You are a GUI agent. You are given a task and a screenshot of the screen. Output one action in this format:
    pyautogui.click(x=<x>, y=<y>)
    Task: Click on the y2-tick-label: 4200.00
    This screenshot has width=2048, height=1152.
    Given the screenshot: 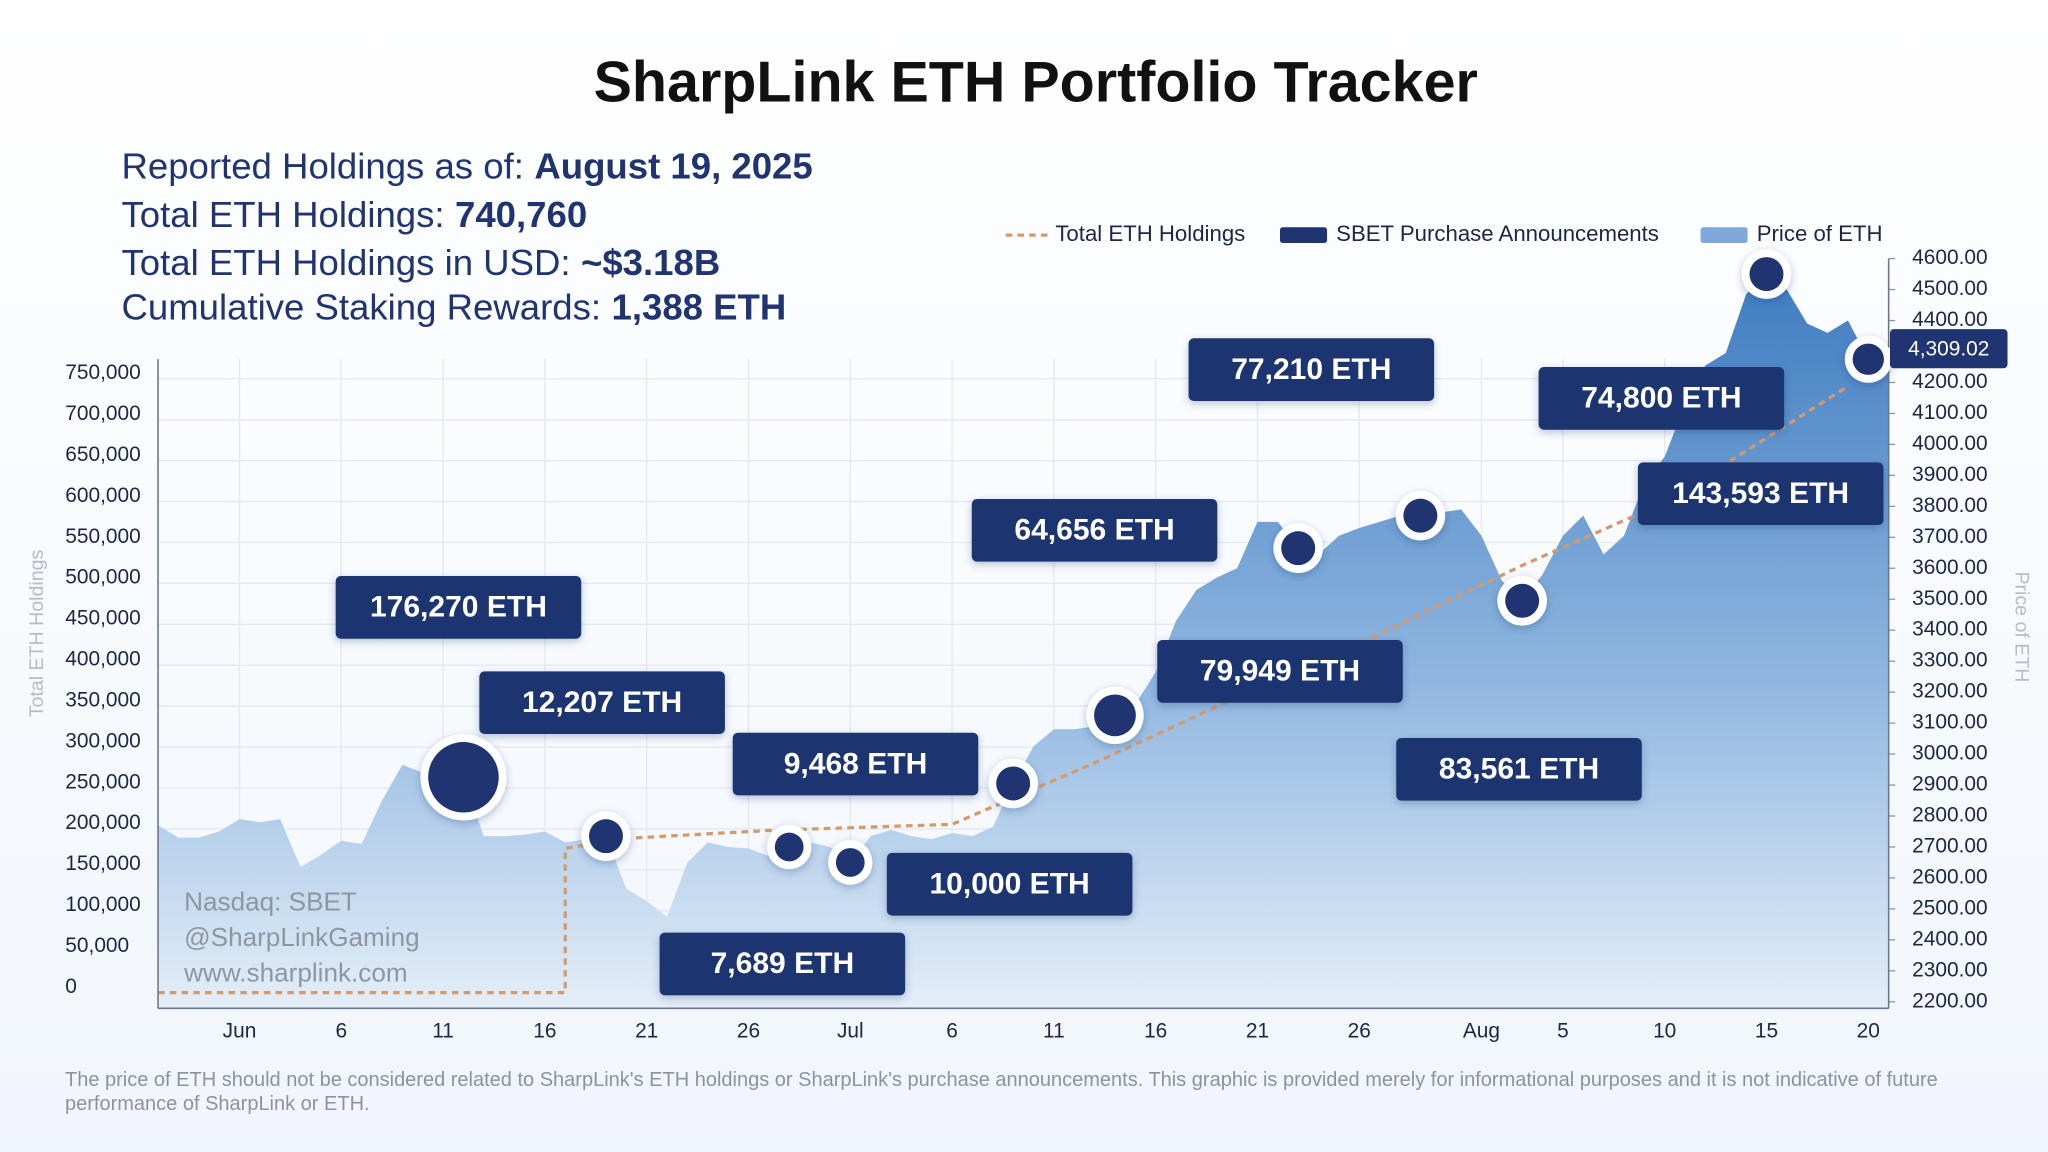 What is the action you would take?
    pyautogui.click(x=1949, y=381)
    